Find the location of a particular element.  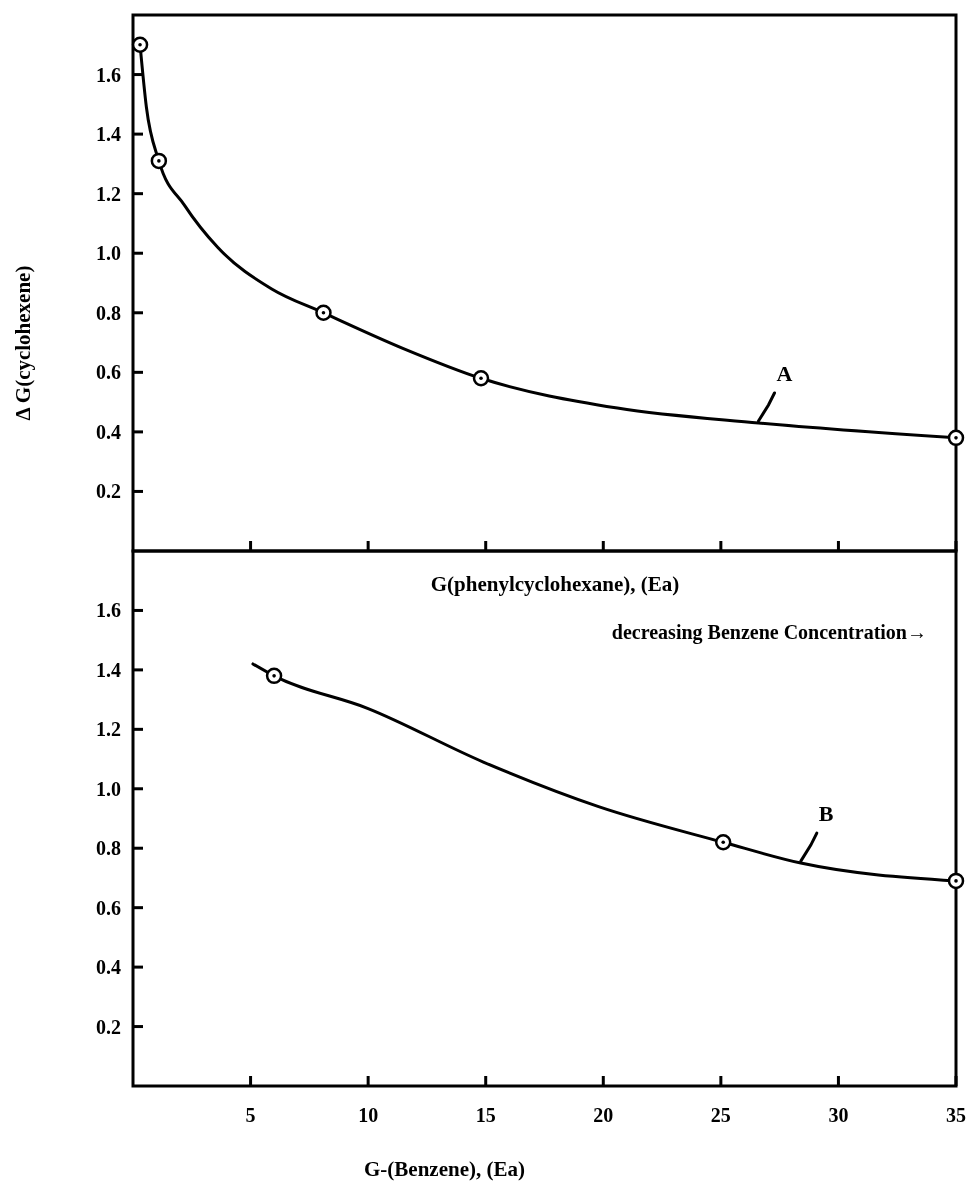

series-label: A is located at coordinates (784, 373).